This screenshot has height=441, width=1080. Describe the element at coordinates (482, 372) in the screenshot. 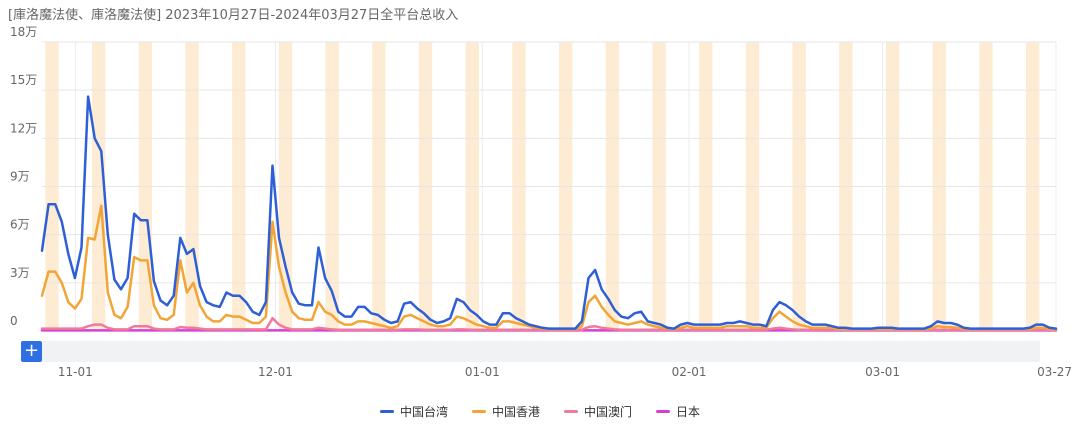

I see `x-tick-label: 01-01` at that location.